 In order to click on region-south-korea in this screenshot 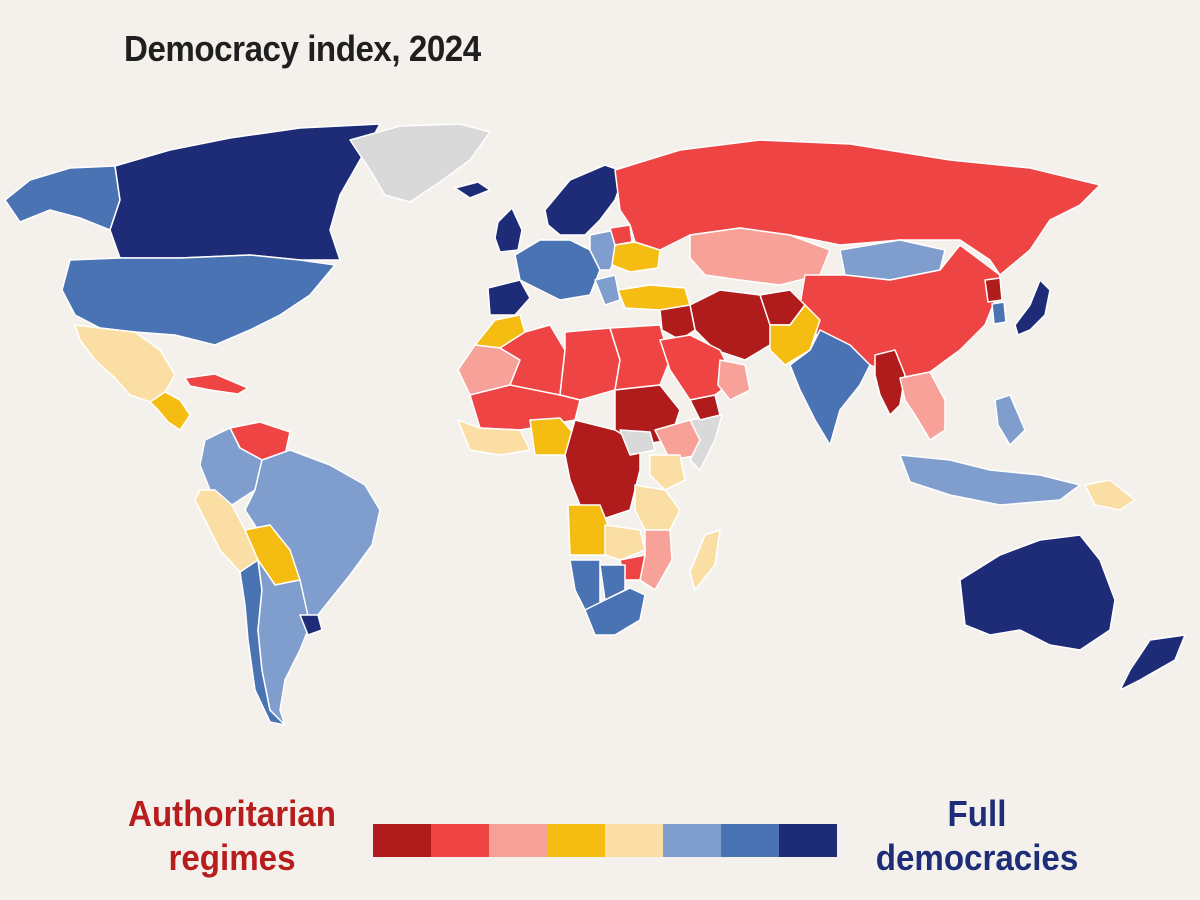, I will do `click(999, 313)`.